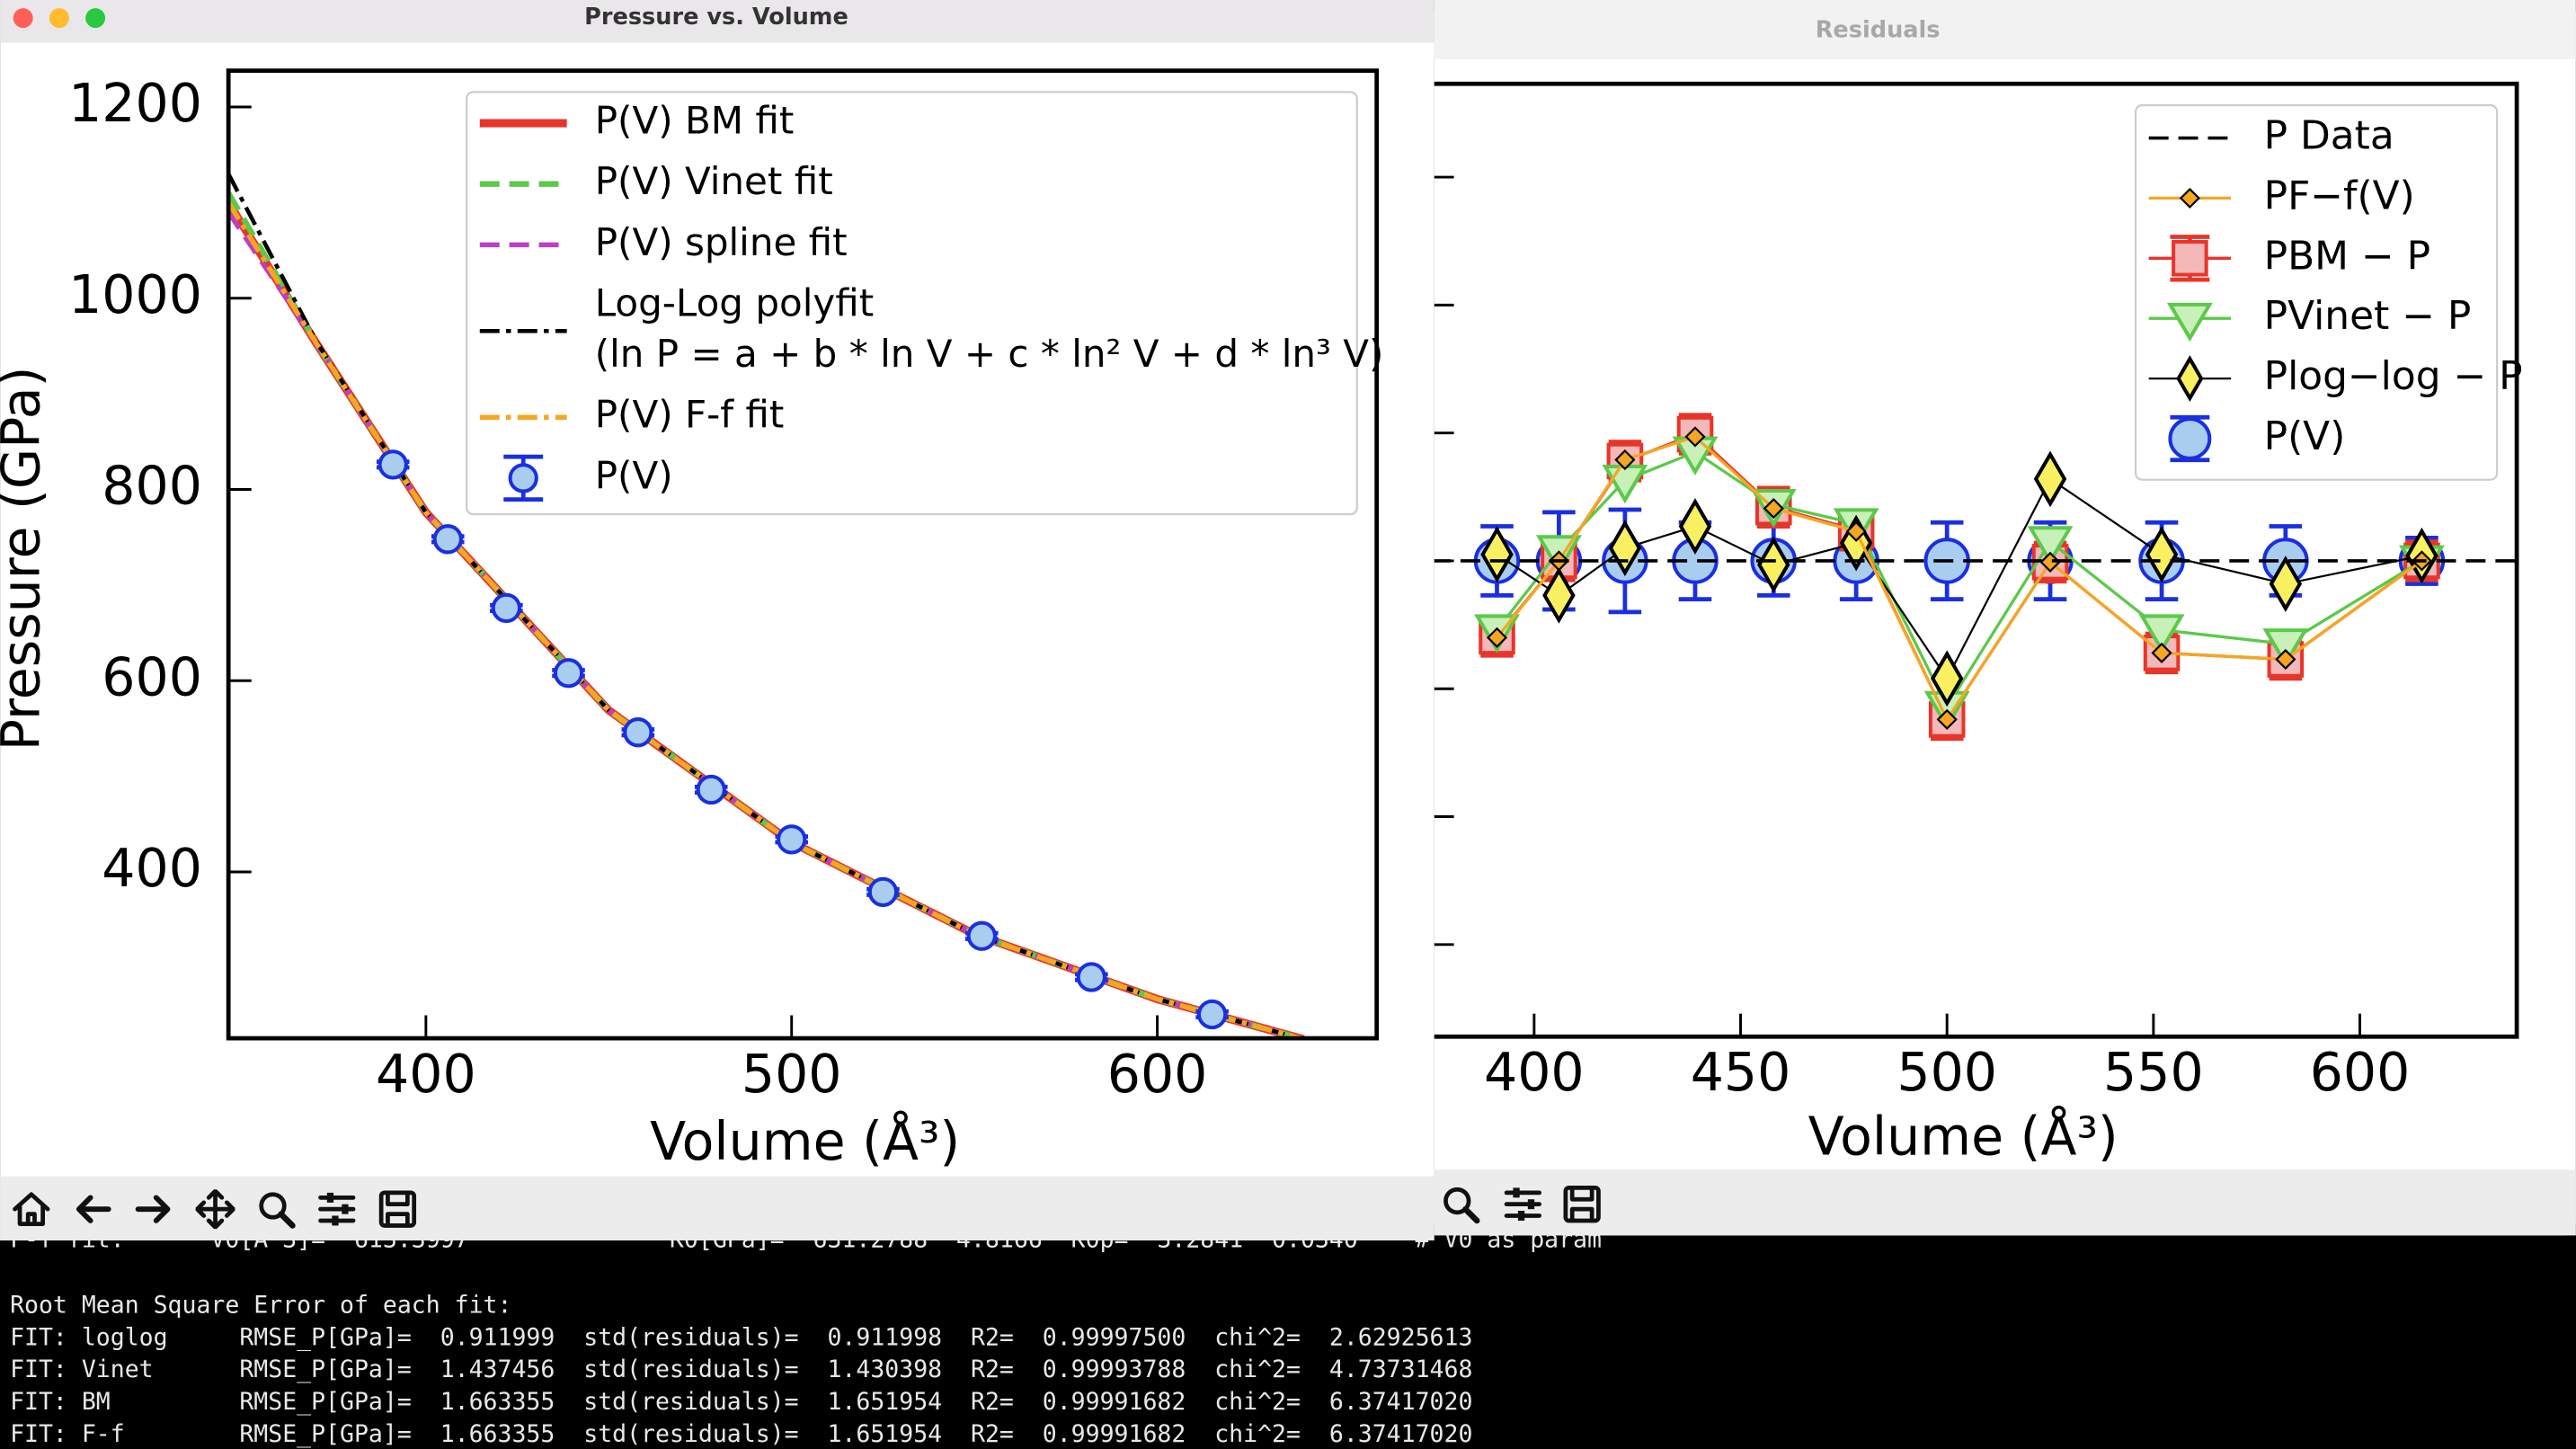 This screenshot has width=2576, height=1449. What do you see at coordinates (1974, 577) in the screenshot?
I see `data-area` at bounding box center [1974, 577].